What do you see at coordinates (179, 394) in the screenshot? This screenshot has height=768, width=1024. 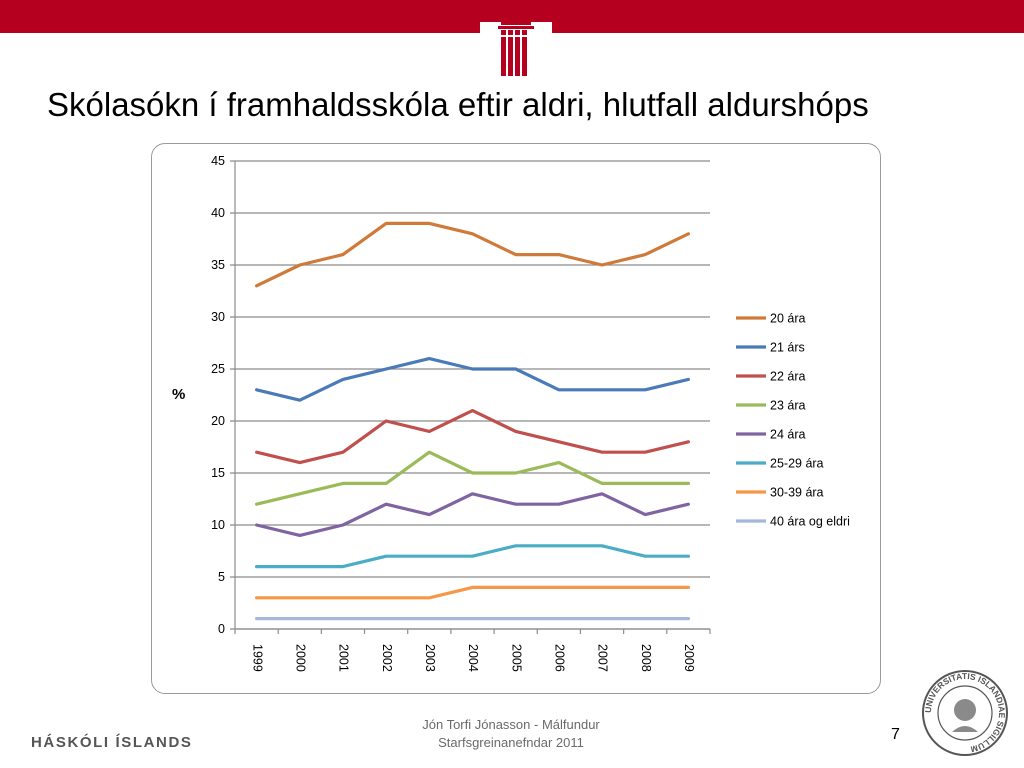 I see `y-axis-label: %` at bounding box center [179, 394].